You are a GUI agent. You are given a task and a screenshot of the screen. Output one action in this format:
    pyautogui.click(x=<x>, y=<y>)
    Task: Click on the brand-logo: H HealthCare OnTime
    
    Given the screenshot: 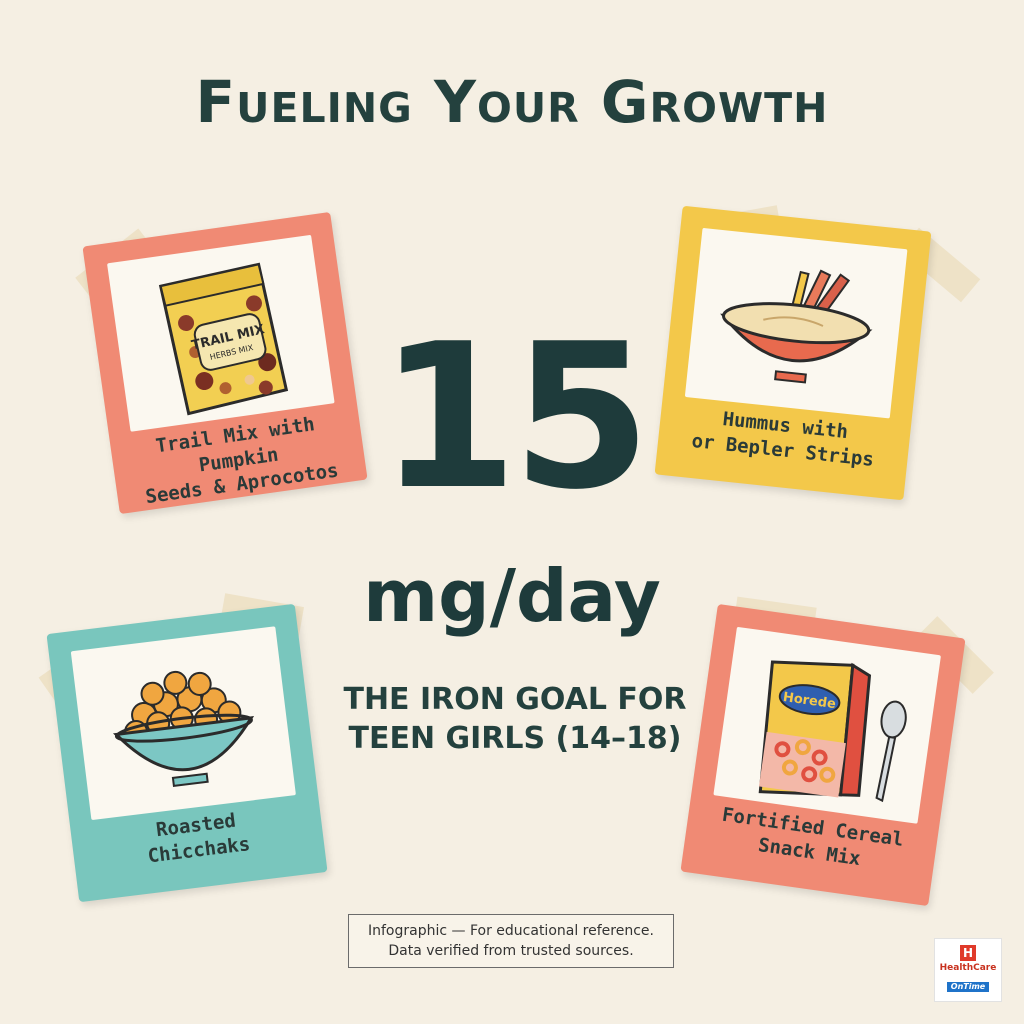 What is the action you would take?
    pyautogui.click(x=968, y=970)
    